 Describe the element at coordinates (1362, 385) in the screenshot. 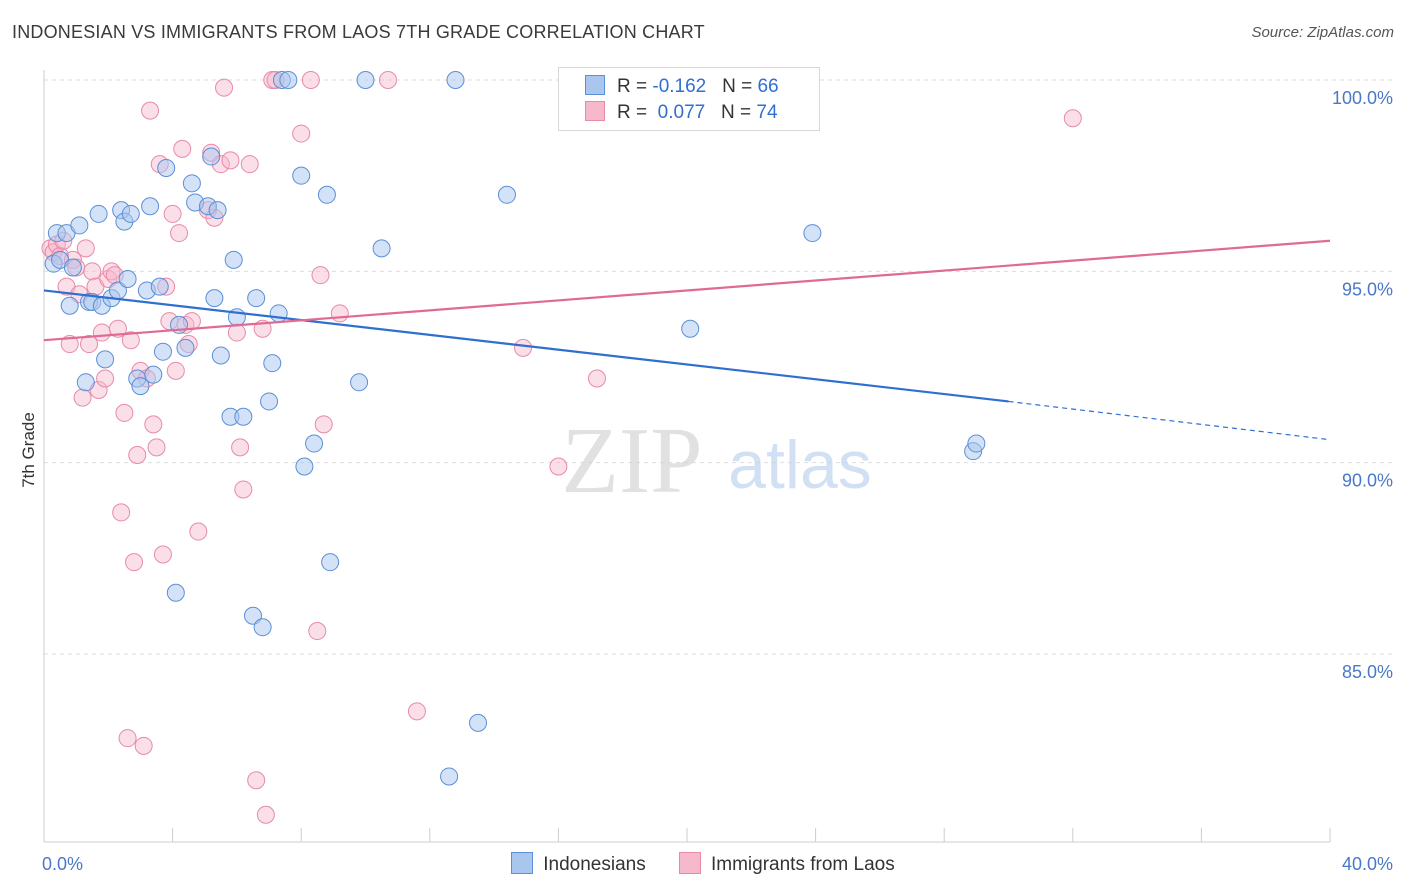

I see `y-tick-labels: 85.0% 90.0% 95.0% 100.0%` at that location.